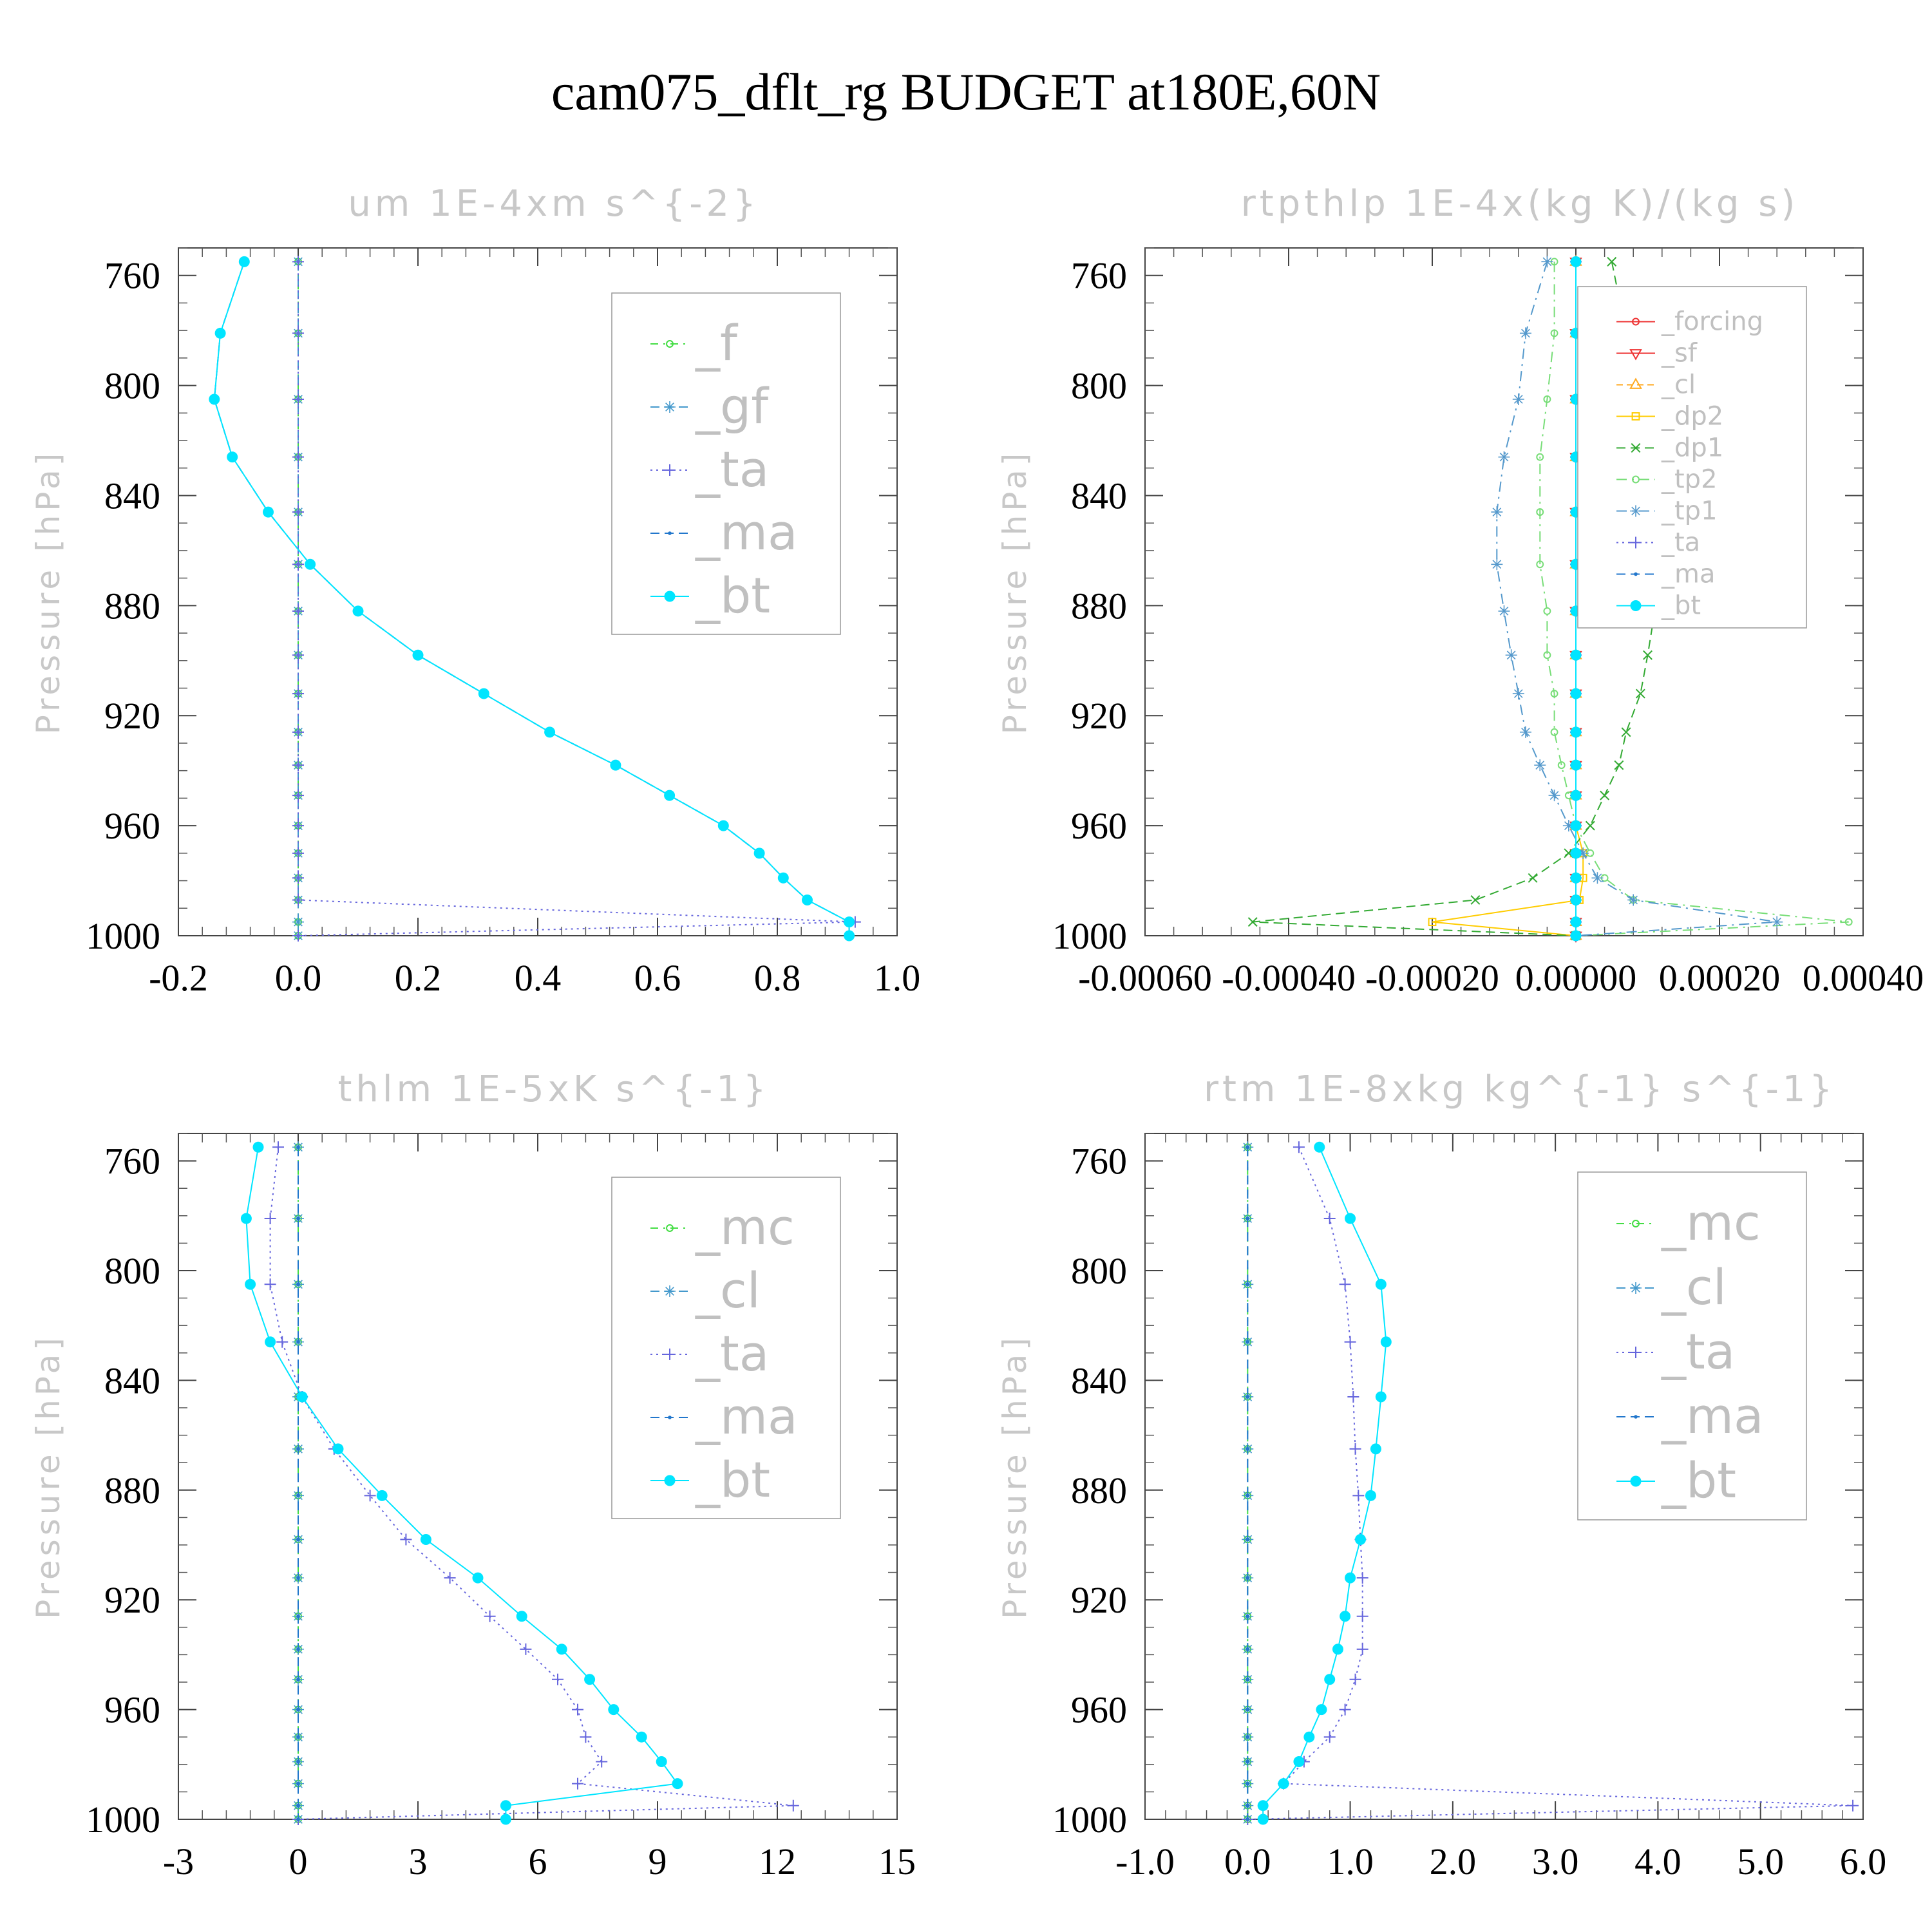 This screenshot has width=1932, height=1932. Describe the element at coordinates (657, 978) in the screenshot. I see `x-tick-label: 0.6` at that location.